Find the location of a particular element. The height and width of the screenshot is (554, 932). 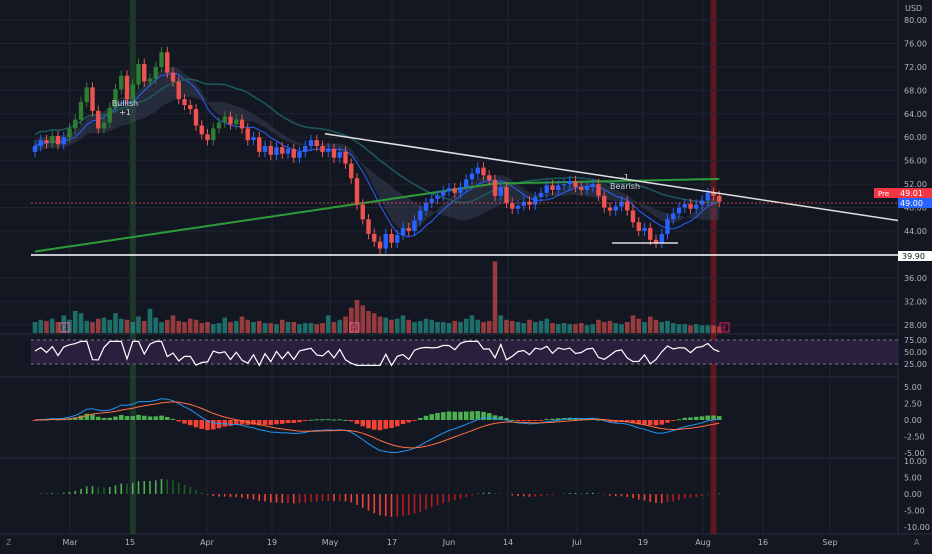

long-ma-line is located at coordinates (377, 215).